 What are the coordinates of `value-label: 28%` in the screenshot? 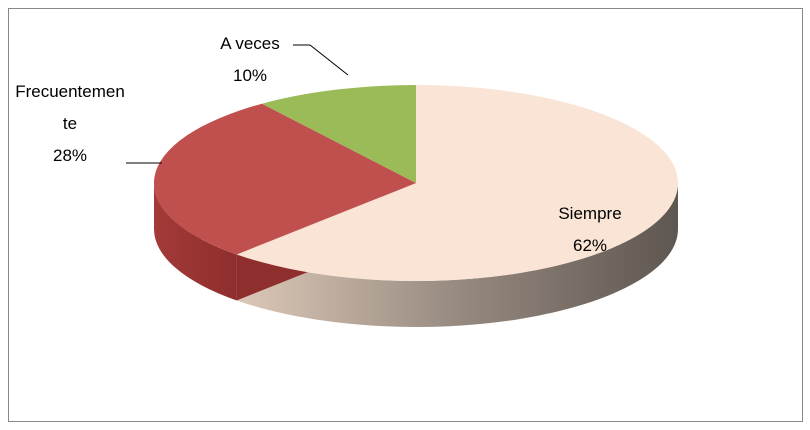 It's located at (70, 155).